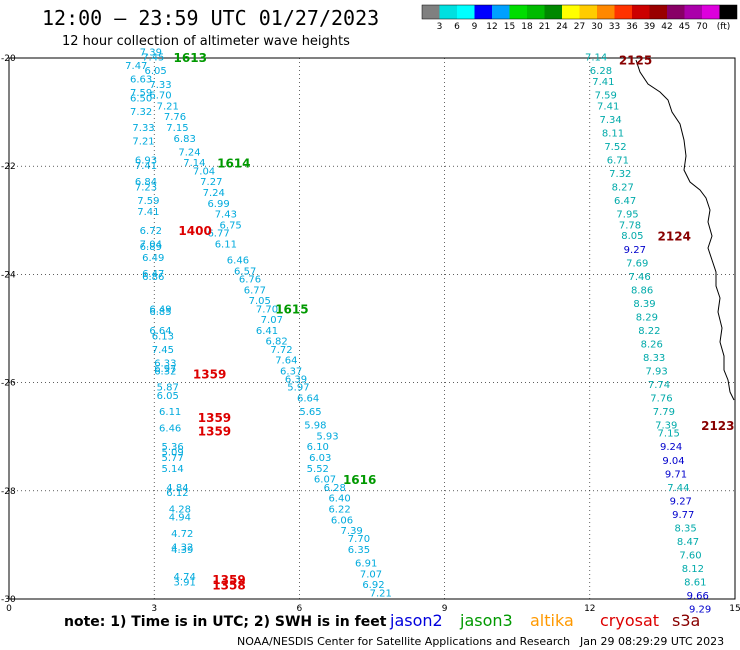 This screenshot has height=650, width=740. What do you see at coordinates (416, 620) in the screenshot?
I see `satellite-jason2: jason2` at bounding box center [416, 620].